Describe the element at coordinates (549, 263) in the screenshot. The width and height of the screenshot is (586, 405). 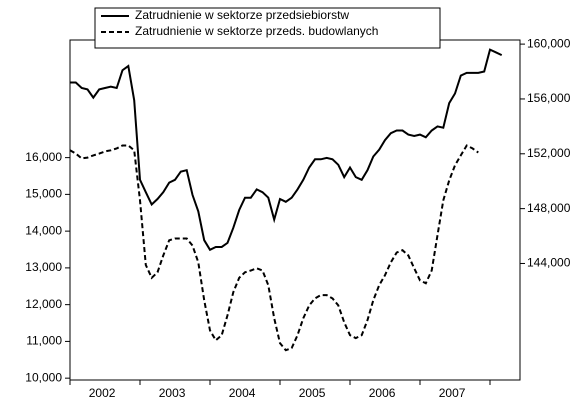
I see `y2-tick-label: 144,000` at that location.